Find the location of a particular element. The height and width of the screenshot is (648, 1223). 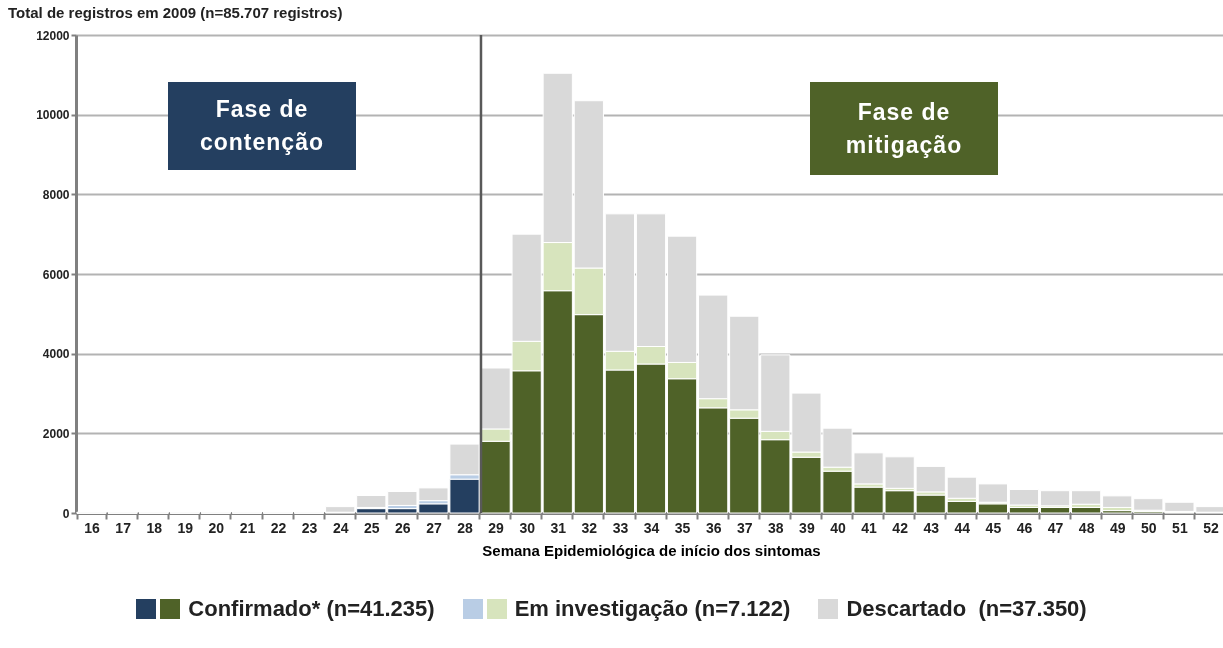

x-tick-label: 49 is located at coordinates (1117, 527).